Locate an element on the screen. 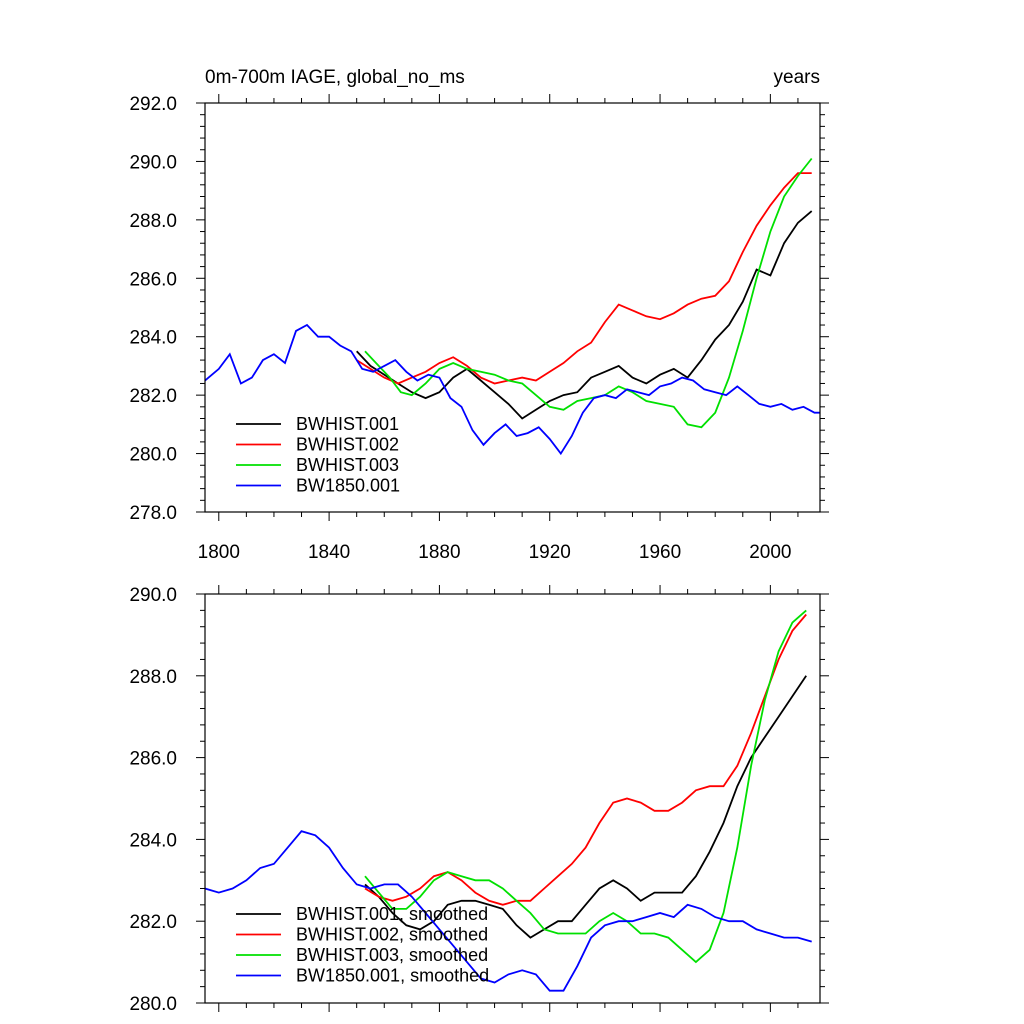 Image resolution: width=1024 pixels, height=1024 pixels. y-tick-label: 278.0 is located at coordinates (153, 513).